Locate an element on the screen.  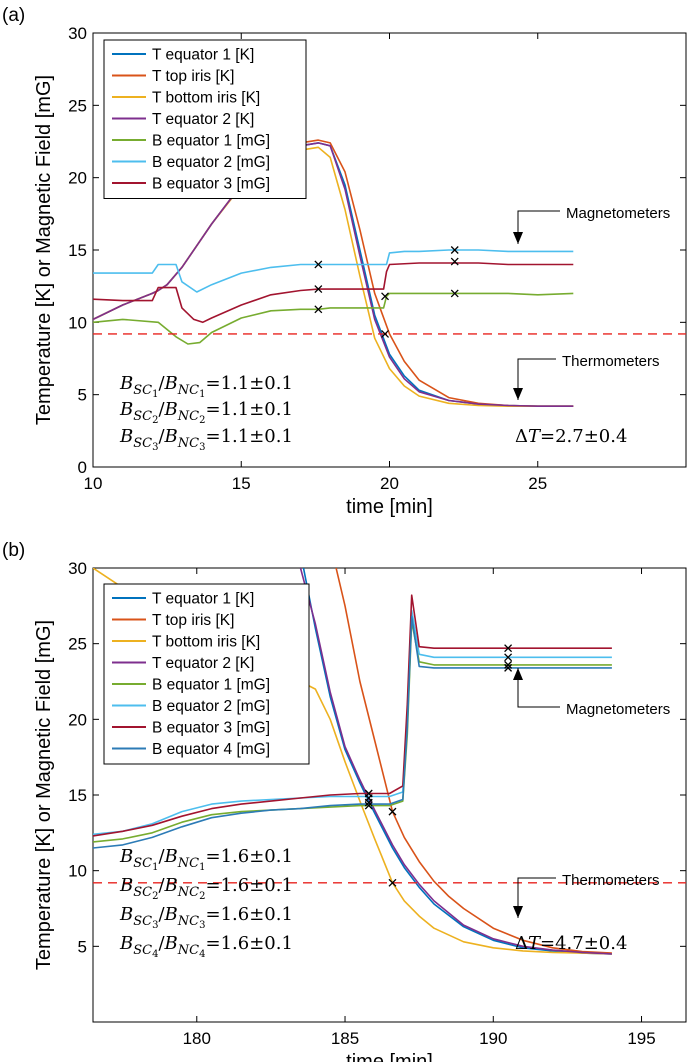
ratio-text-3: BSC3/BNC3=1.1±0.1 is located at coordinates (206, 439).